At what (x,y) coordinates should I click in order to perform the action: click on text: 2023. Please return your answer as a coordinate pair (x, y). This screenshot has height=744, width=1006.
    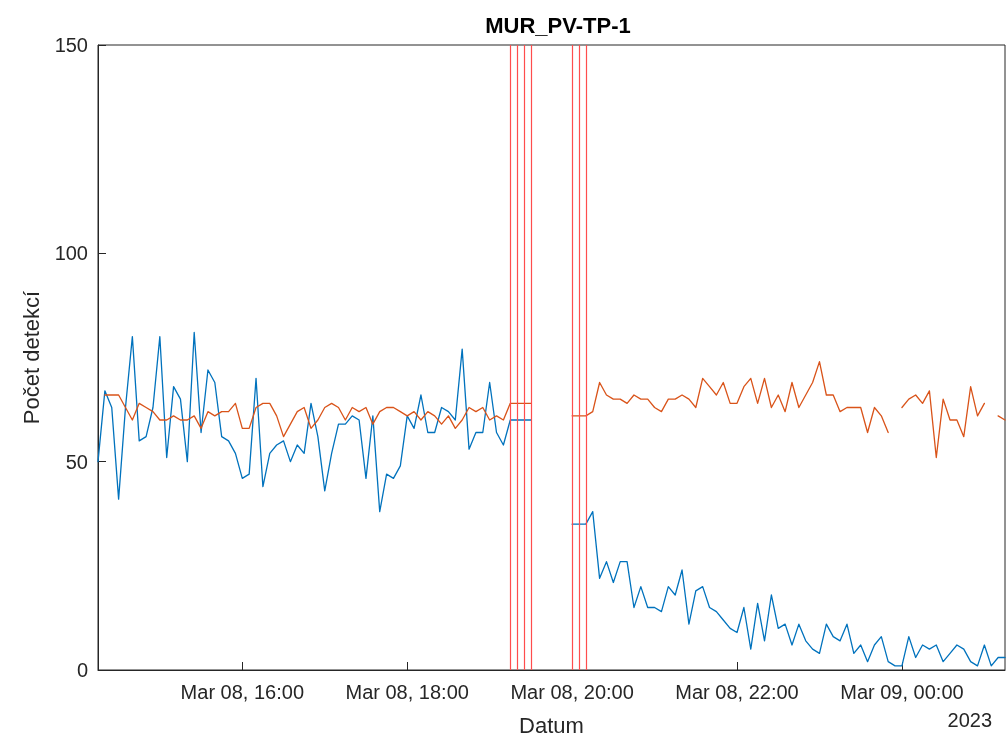
    Looking at the image, I should click on (970, 720).